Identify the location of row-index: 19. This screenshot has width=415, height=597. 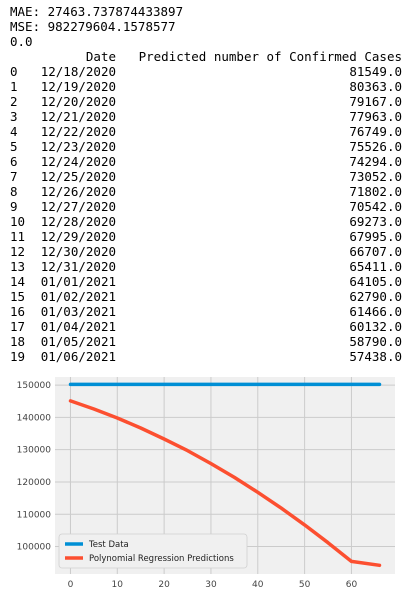
(18, 356).